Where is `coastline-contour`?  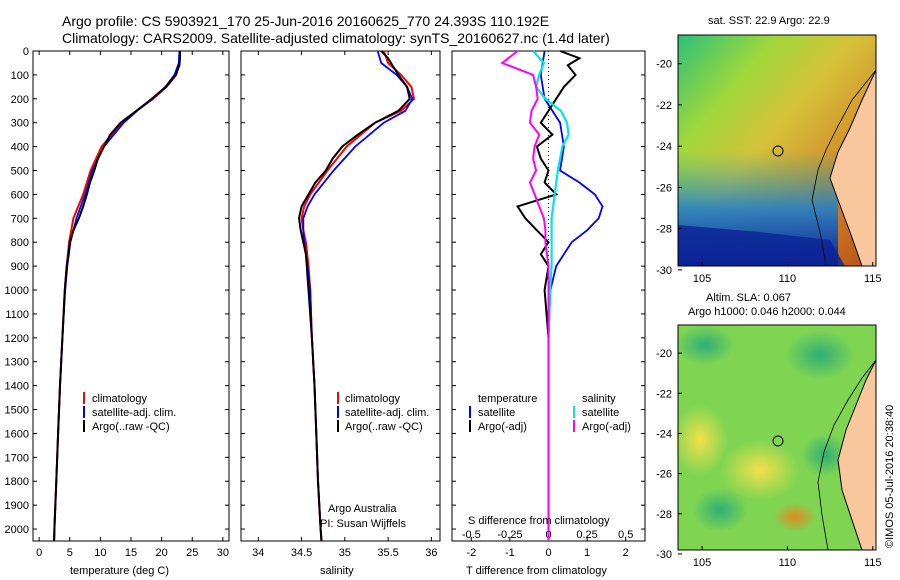 coastline-contour is located at coordinates (847, 455).